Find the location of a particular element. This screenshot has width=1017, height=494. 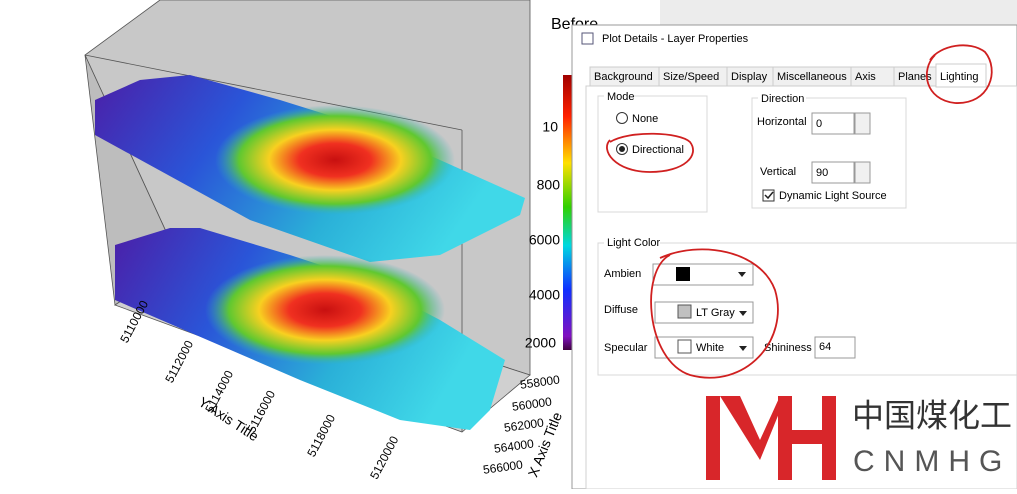

logo-mark is located at coordinates (771, 438).